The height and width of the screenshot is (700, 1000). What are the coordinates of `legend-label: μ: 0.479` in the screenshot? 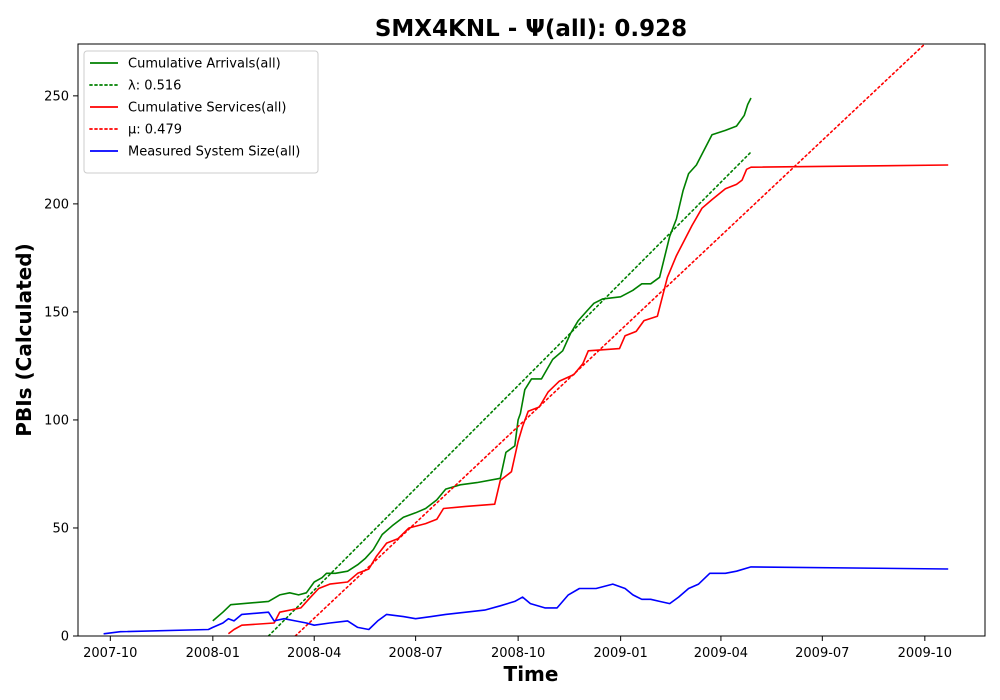 It's located at (155, 130).